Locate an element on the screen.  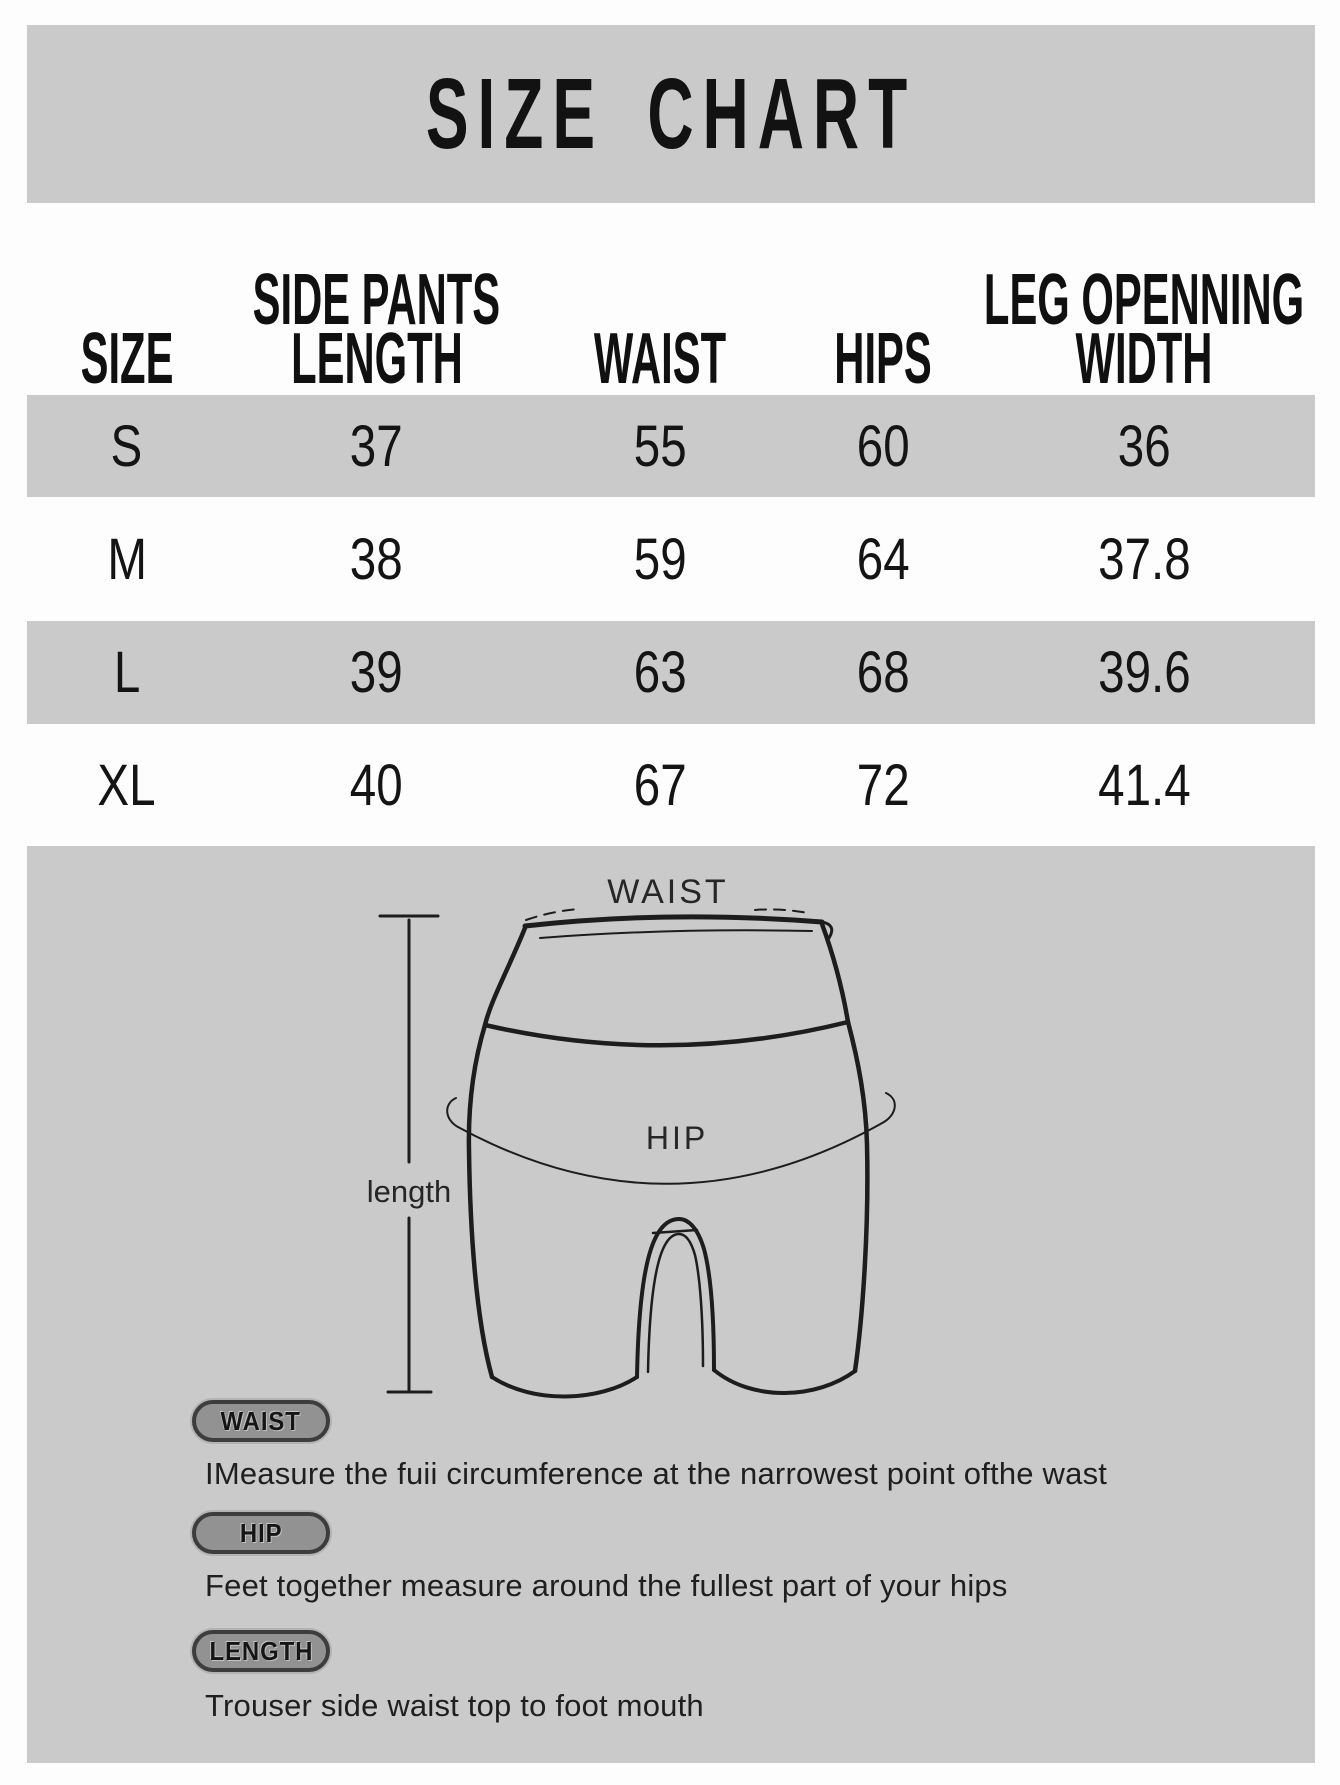
shorts-diagram: WAIST HIP length is located at coordinates (631, 1136).